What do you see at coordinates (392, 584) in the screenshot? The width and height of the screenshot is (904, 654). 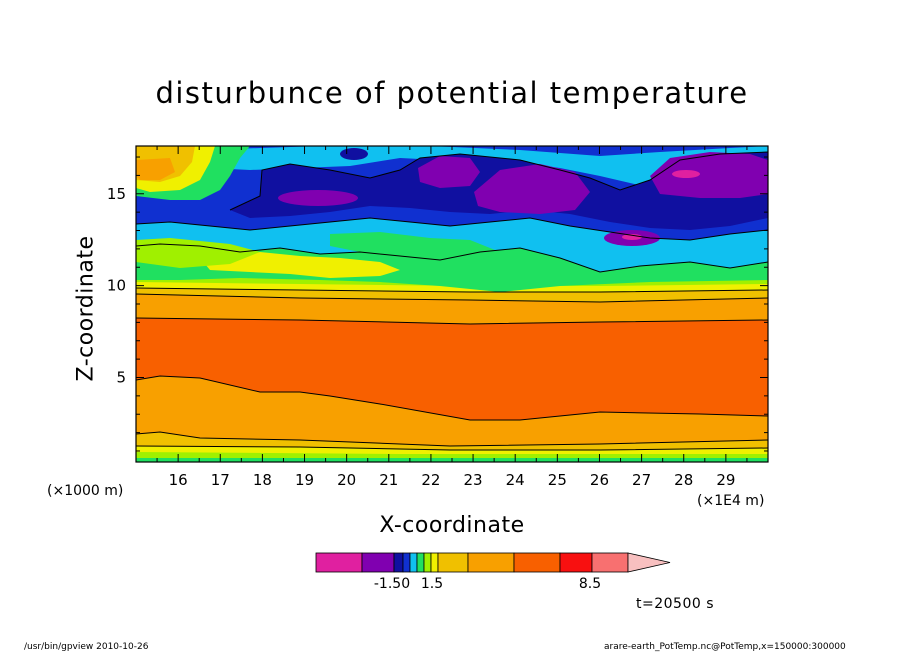 I see `colorbar-label: -1.50` at bounding box center [392, 584].